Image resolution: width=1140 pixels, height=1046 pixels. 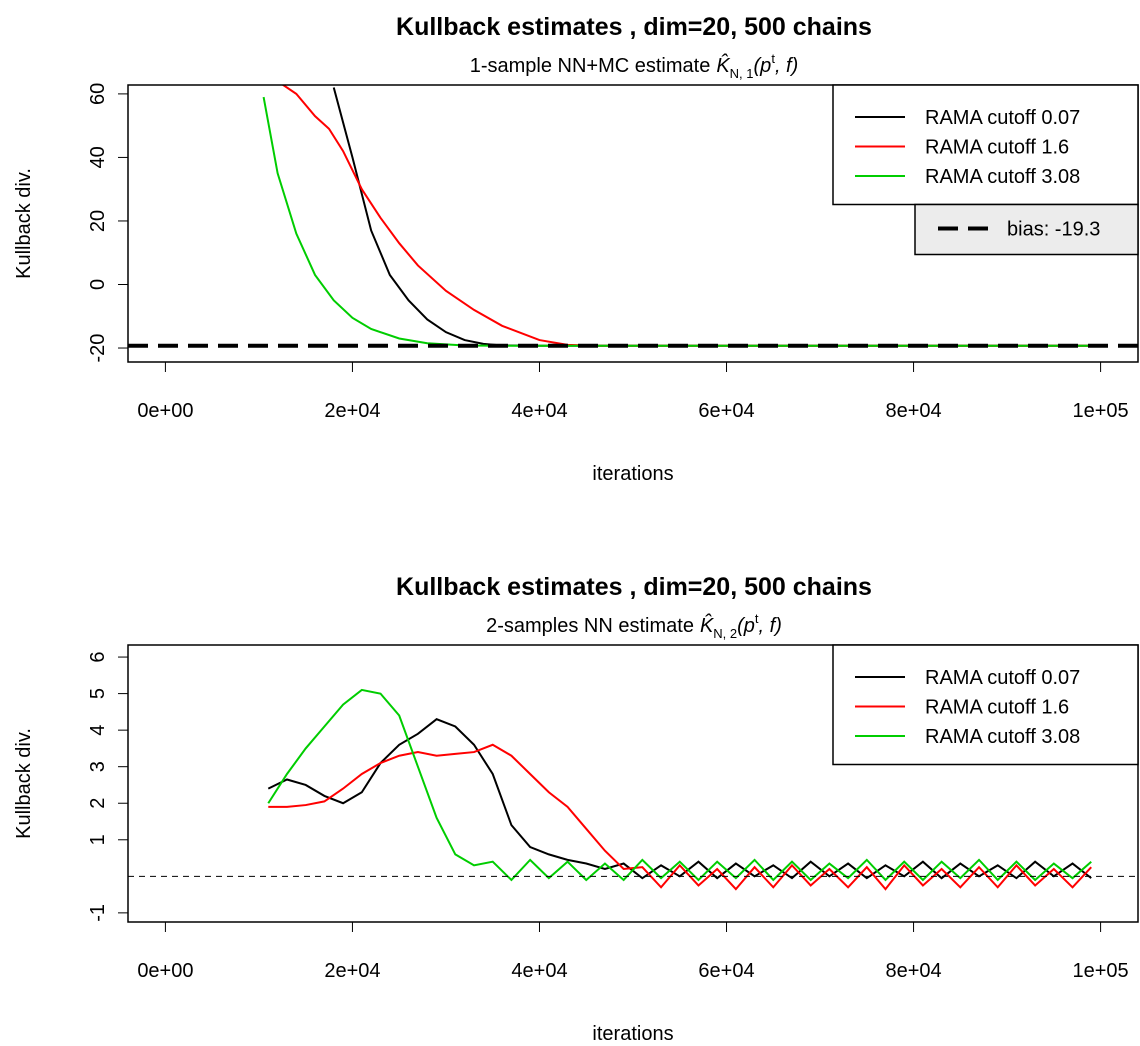 I want to click on y-tick-label: 40, so click(x=98, y=157).